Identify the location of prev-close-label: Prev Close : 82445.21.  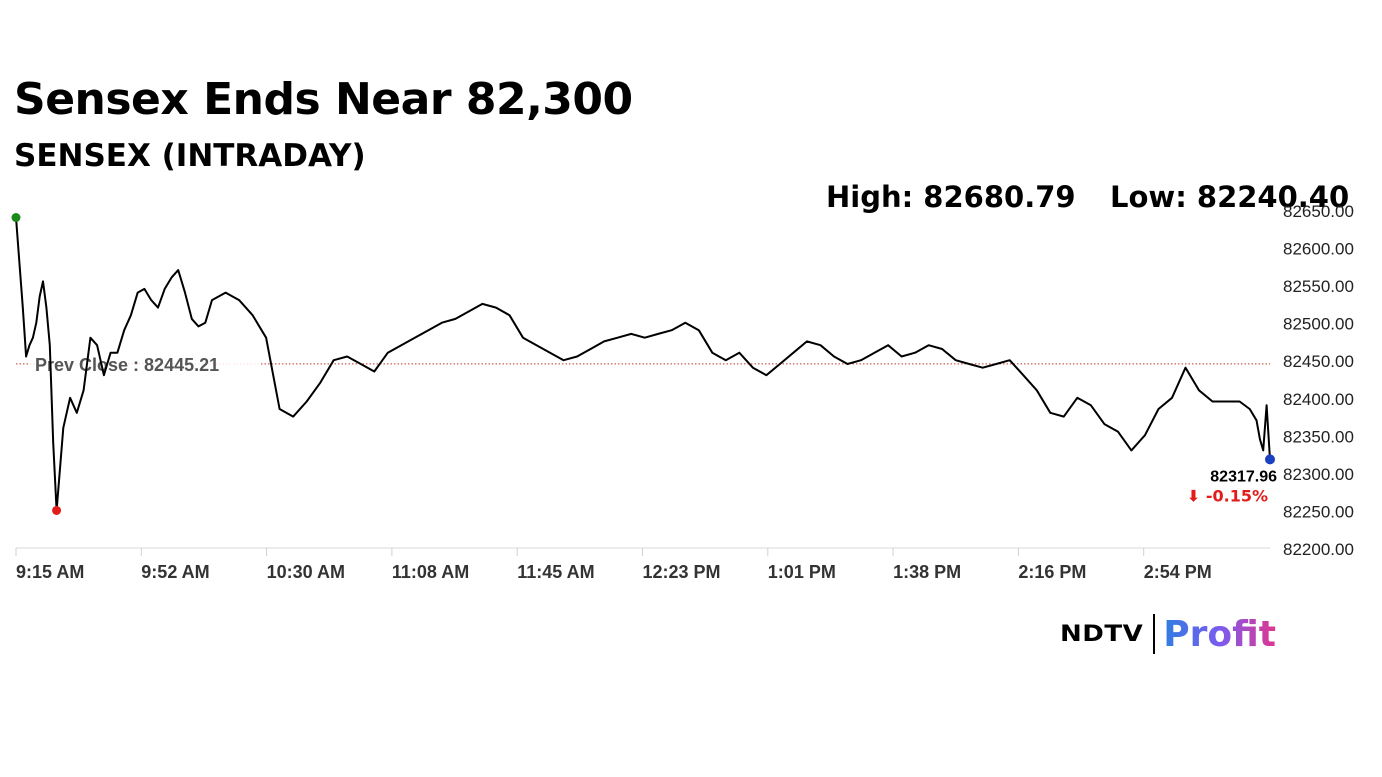
(127, 365).